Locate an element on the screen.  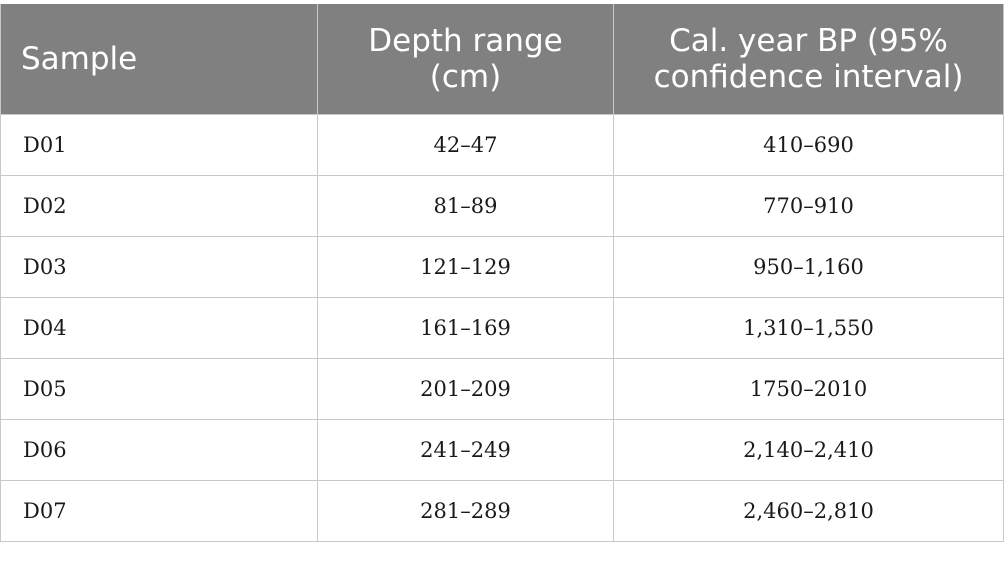
cell-depth: 42–47 is located at coordinates (465, 144).